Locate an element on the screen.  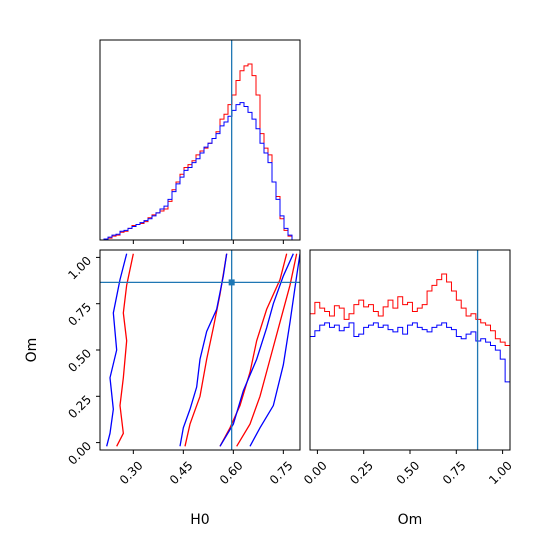
ytick-label-2: 0.50 is located at coordinates (79, 360).